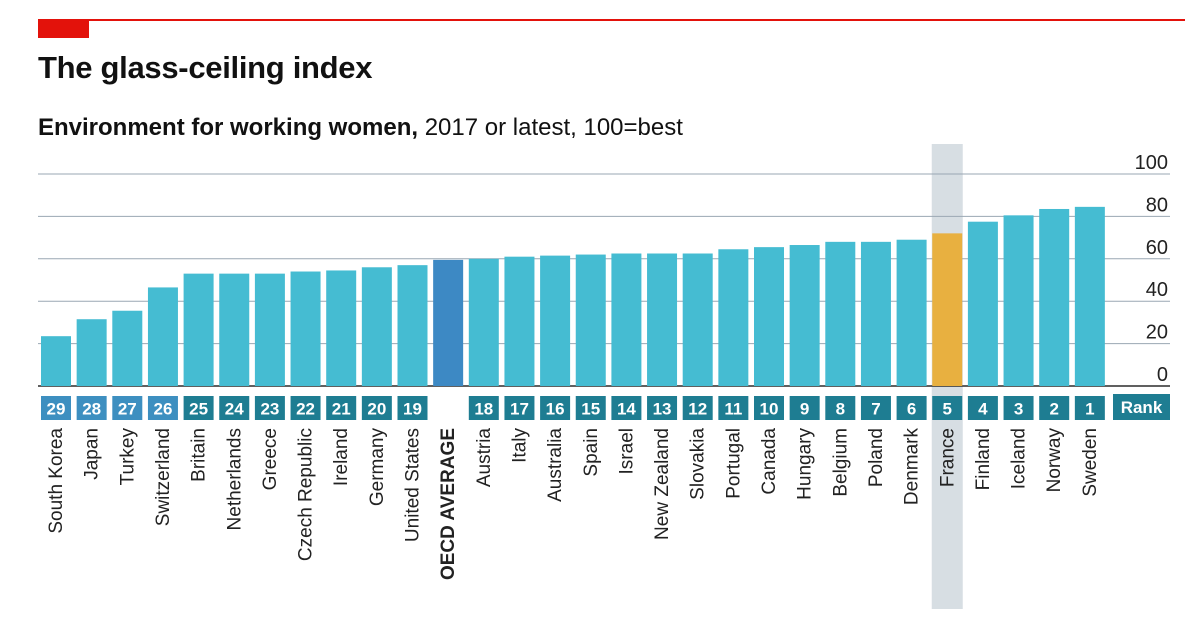 Image resolution: width=1200 pixels, height=617 pixels. I want to click on rank-number-greece: 23, so click(269, 409).